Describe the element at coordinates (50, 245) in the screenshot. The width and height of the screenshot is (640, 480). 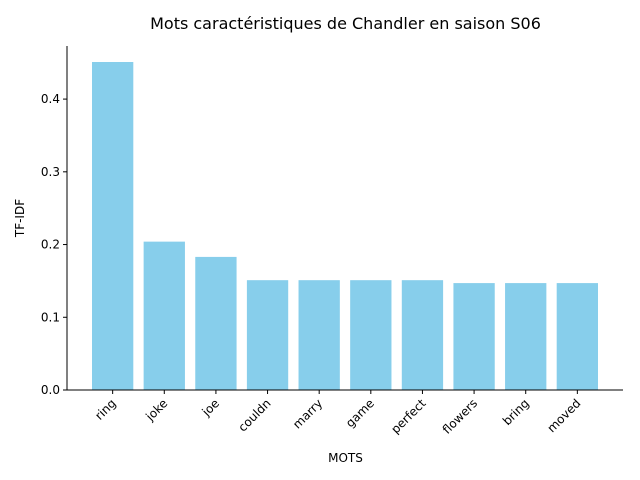
I see `y-tick-label-2: 0.2` at that location.